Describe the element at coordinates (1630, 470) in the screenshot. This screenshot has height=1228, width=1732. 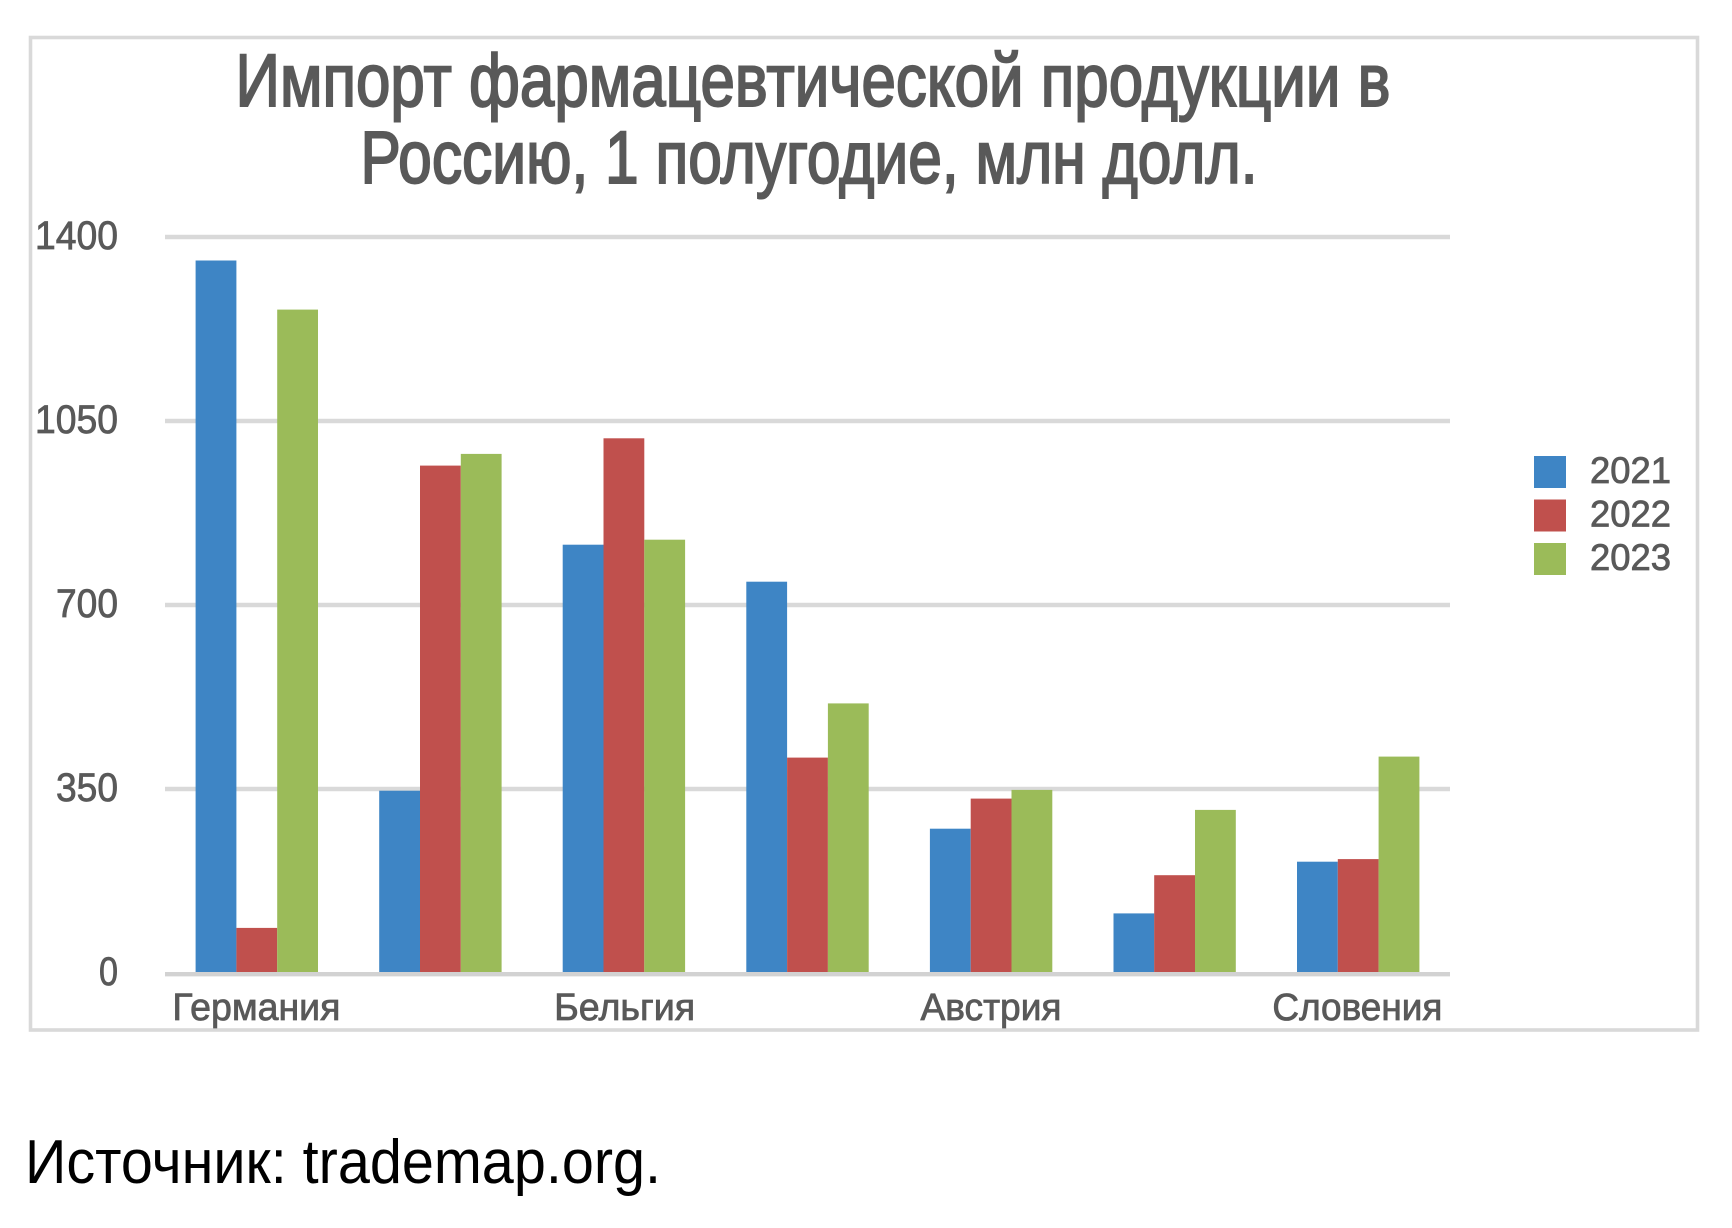
I see `svg-text: 2021` at that location.